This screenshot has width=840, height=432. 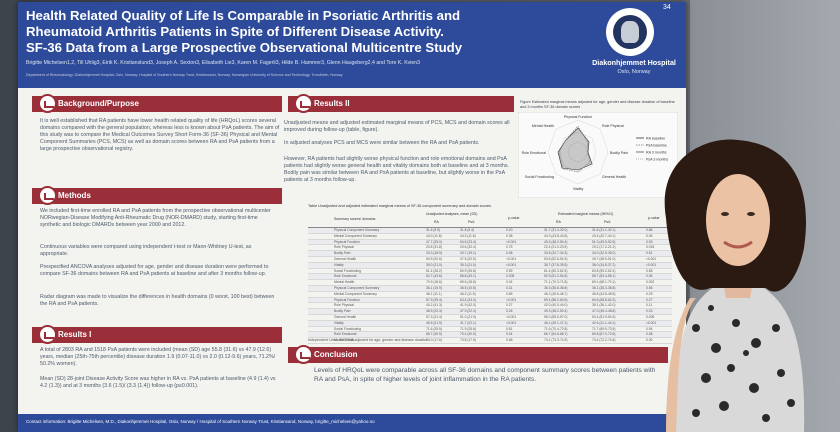 I want to click on table-cell: 60.9 (26.8), so click(x=468, y=270).